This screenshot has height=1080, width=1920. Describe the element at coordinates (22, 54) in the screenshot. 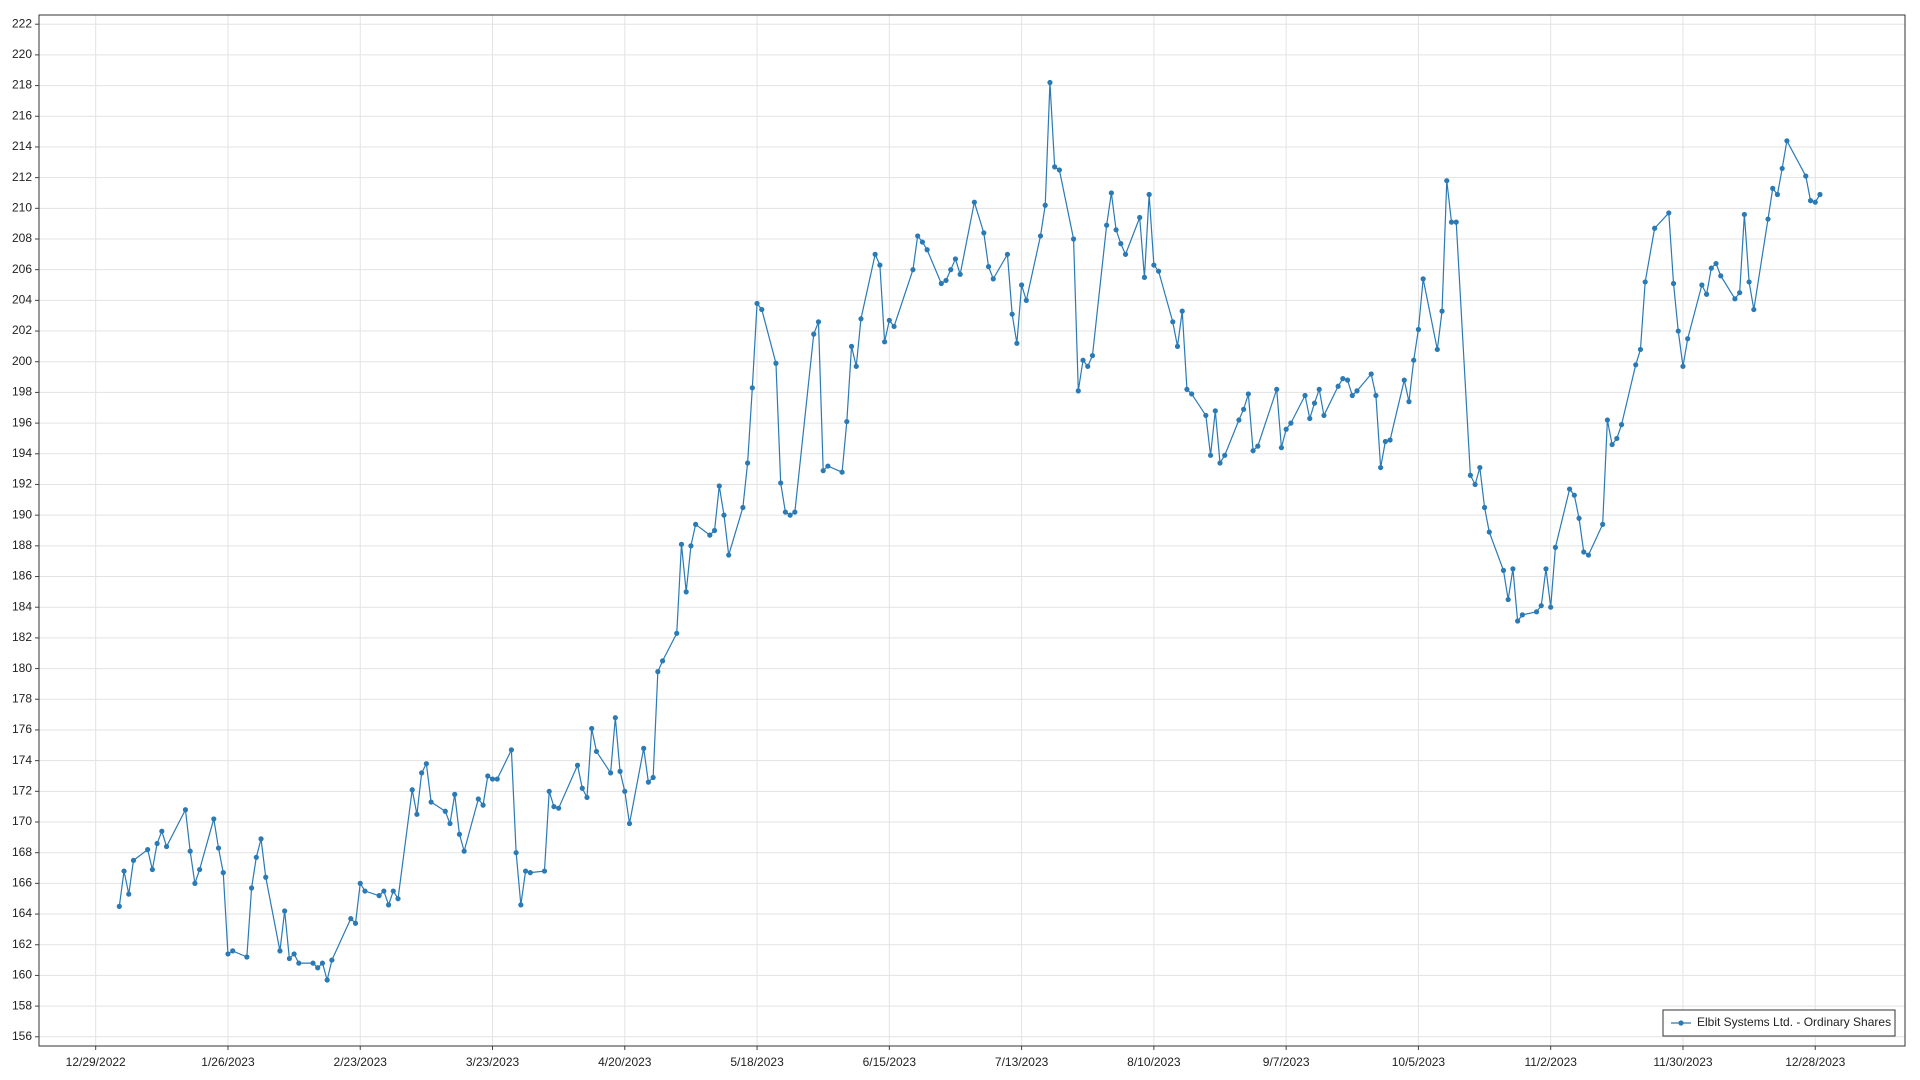

I see `y-tick-label: 220` at that location.